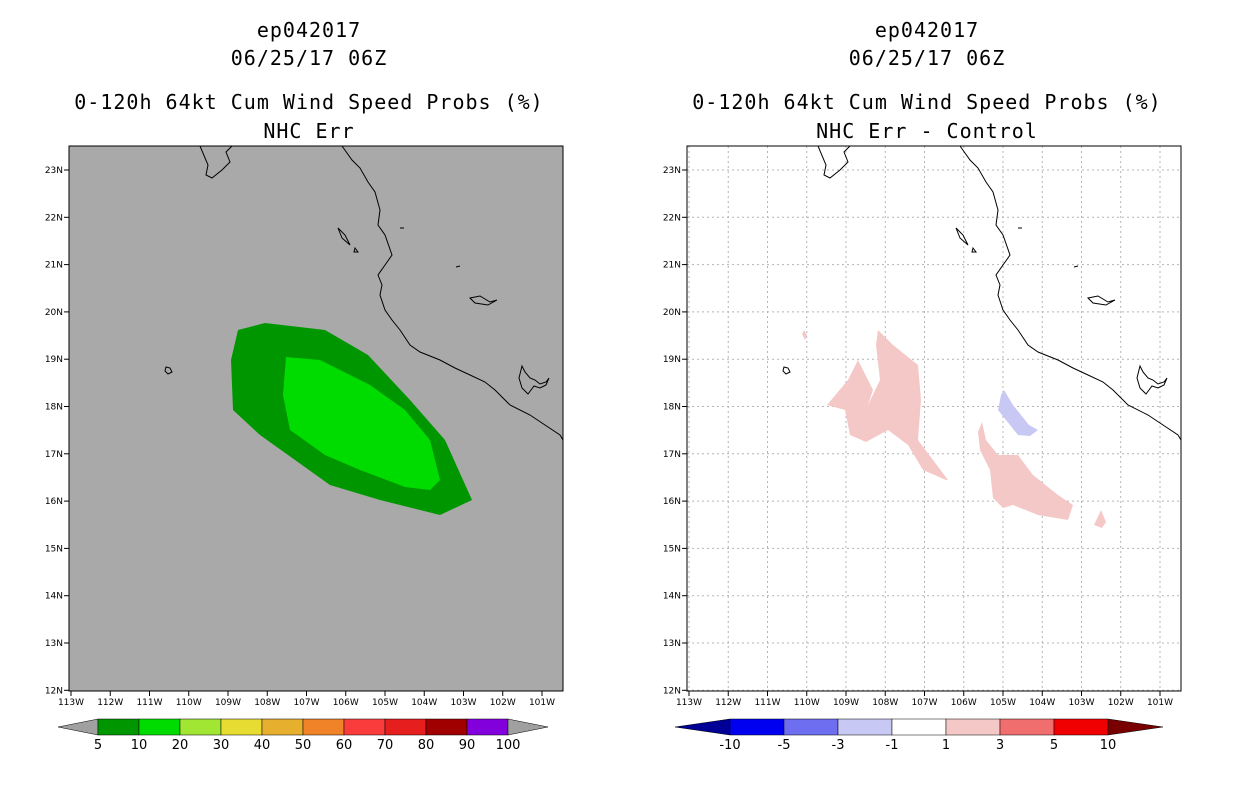 The width and height of the screenshot is (1236, 800). What do you see at coordinates (672, 408) in the screenshot?
I see `lat-tick-label: 18N` at bounding box center [672, 408].